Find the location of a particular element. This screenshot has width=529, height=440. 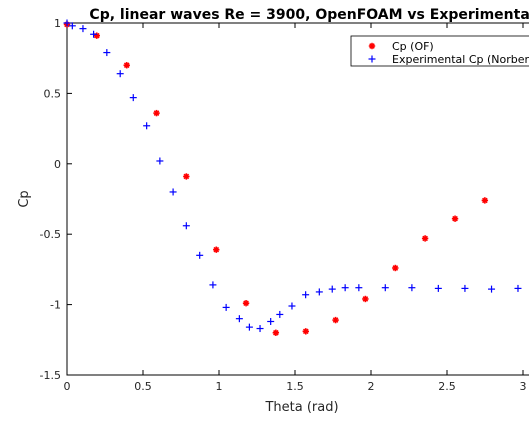

y-tick-label: 0 is located at coordinates (57, 164).